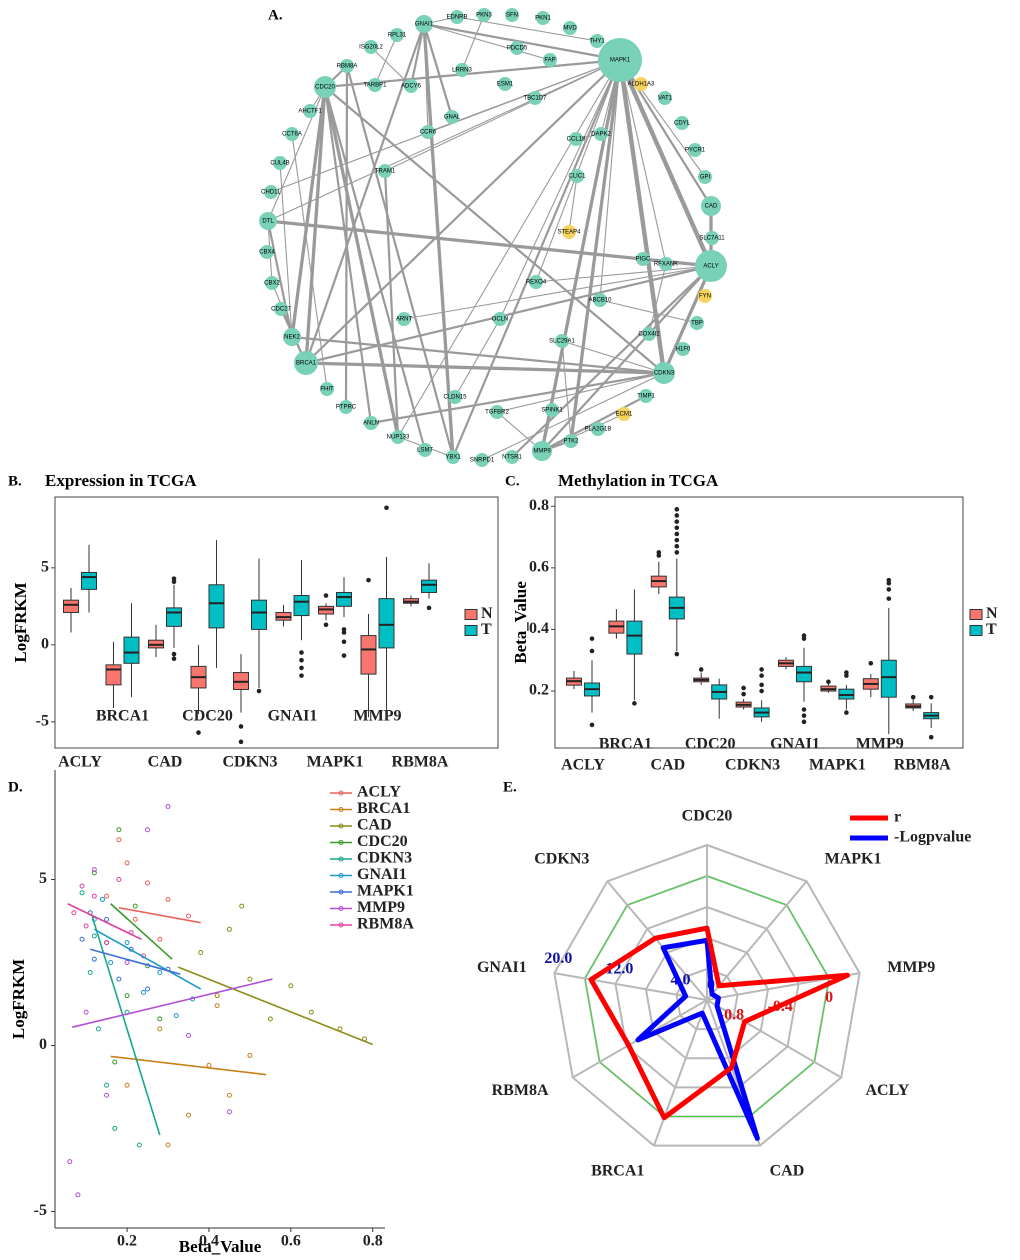  I want to click on node-label: OCLN, so click(500, 320).